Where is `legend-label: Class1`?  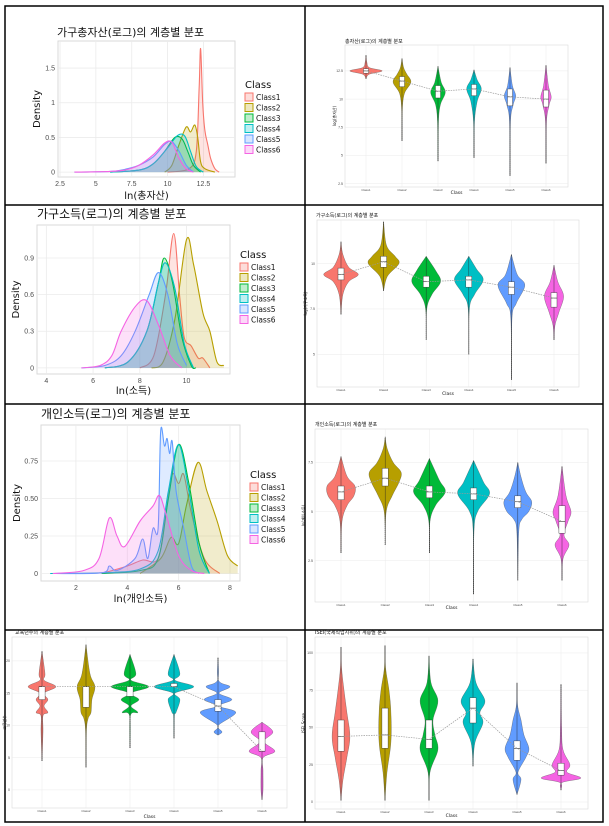
legend-label: Class1 is located at coordinates (268, 97).